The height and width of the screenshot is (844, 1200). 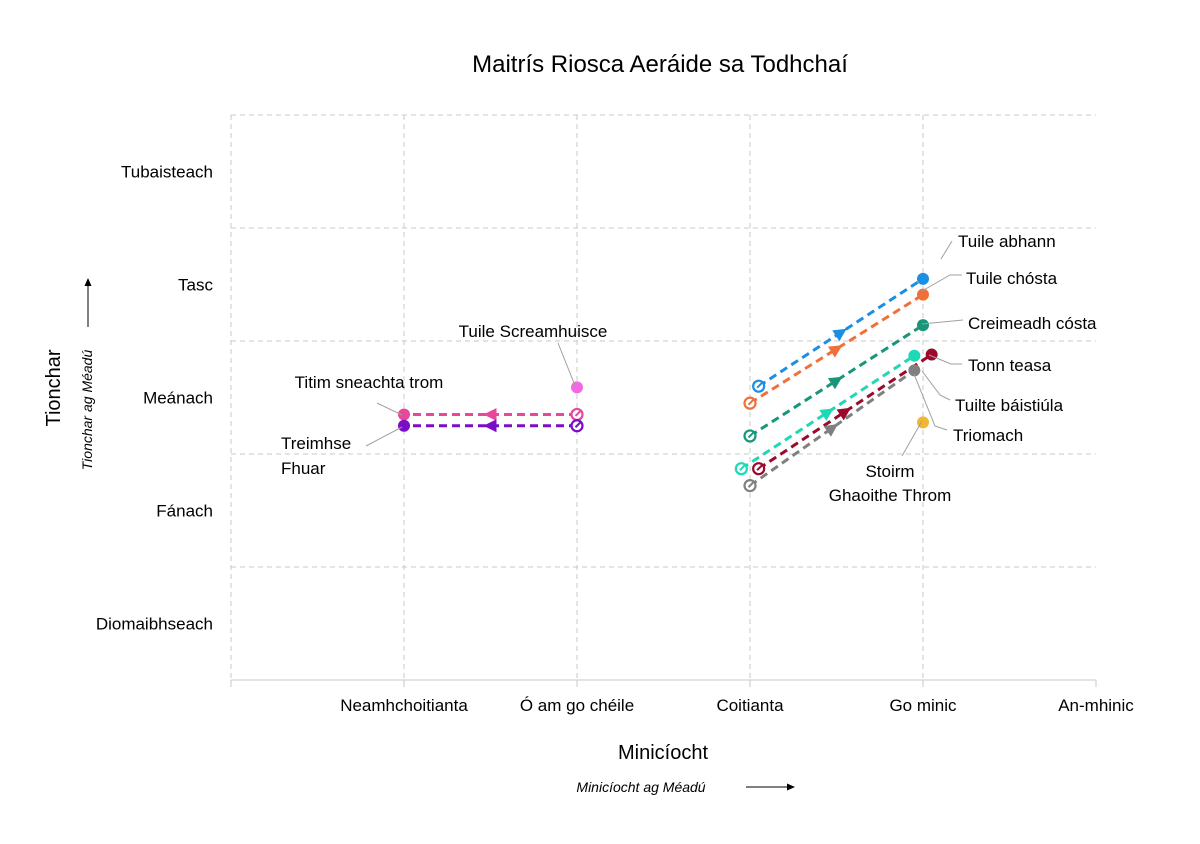 I want to click on series-titim-sneachta-trom, so click(x=491, y=414).